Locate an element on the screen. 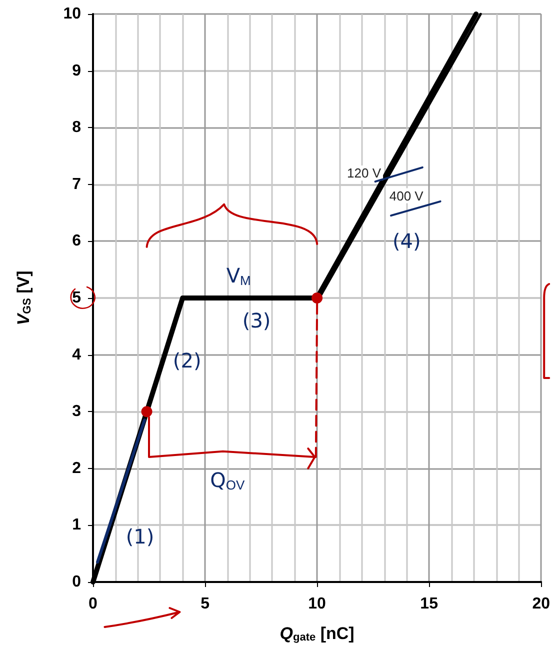 This screenshot has height=660, width=553. y-tick-label: 2 is located at coordinates (77, 468).